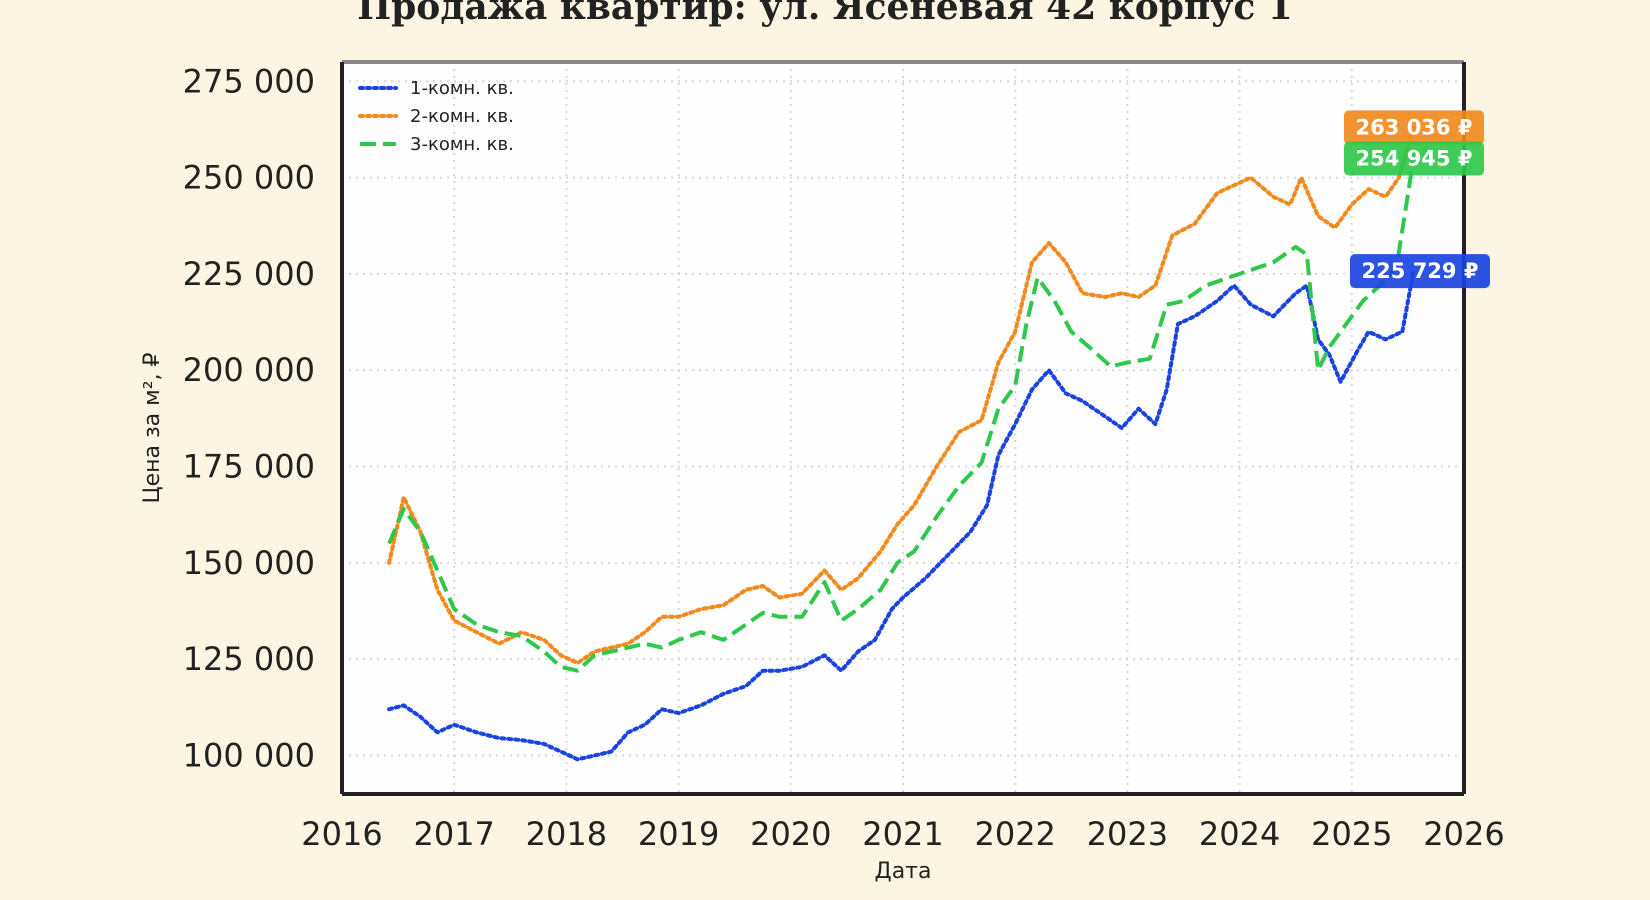  What do you see at coordinates (341, 834) in the screenshot?
I see `x-tick-label: 2016` at bounding box center [341, 834].